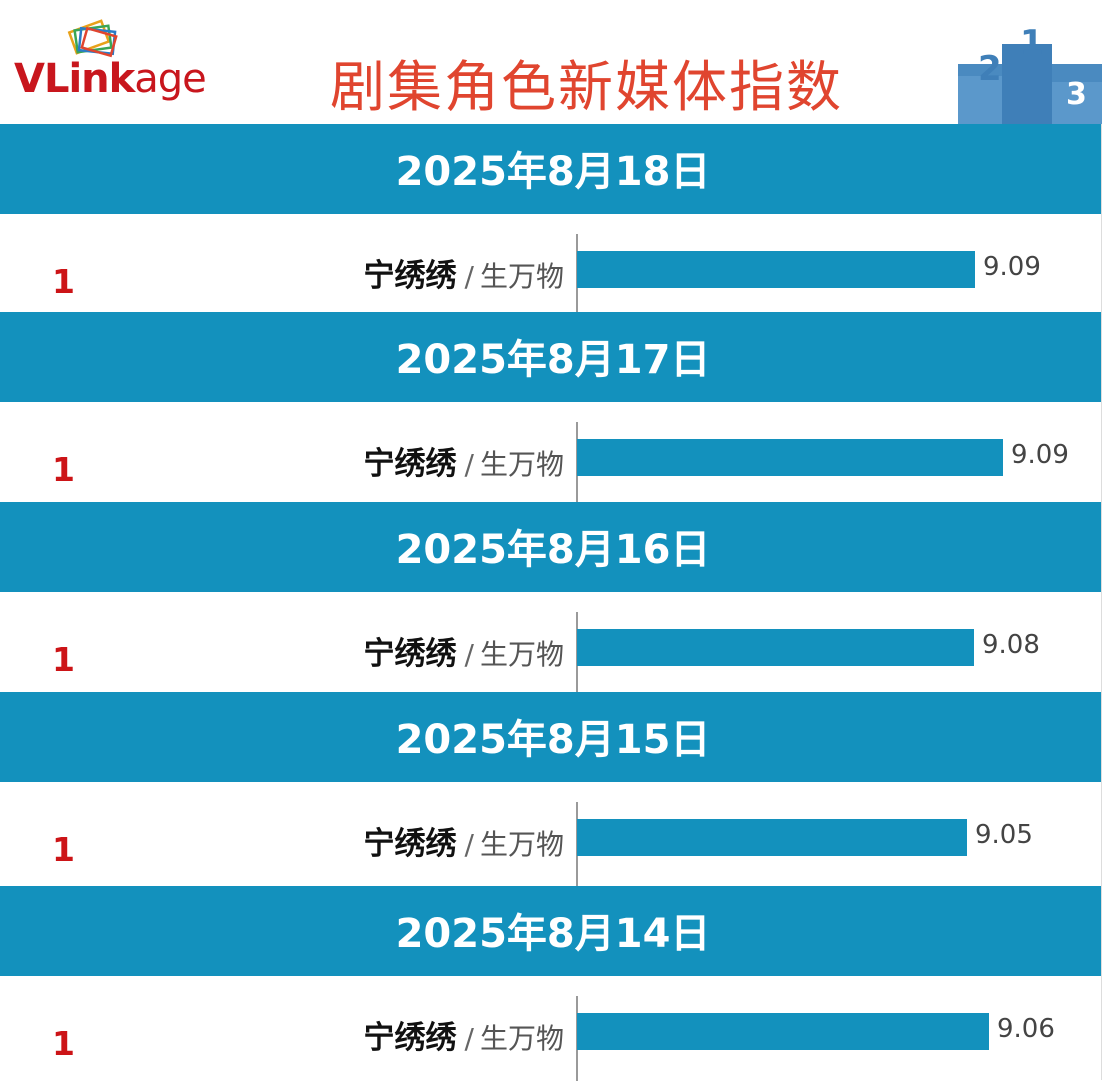  I want to click on chart-row: 1 宁绣绣 / 生万物 9.06, so click(551, 1031).